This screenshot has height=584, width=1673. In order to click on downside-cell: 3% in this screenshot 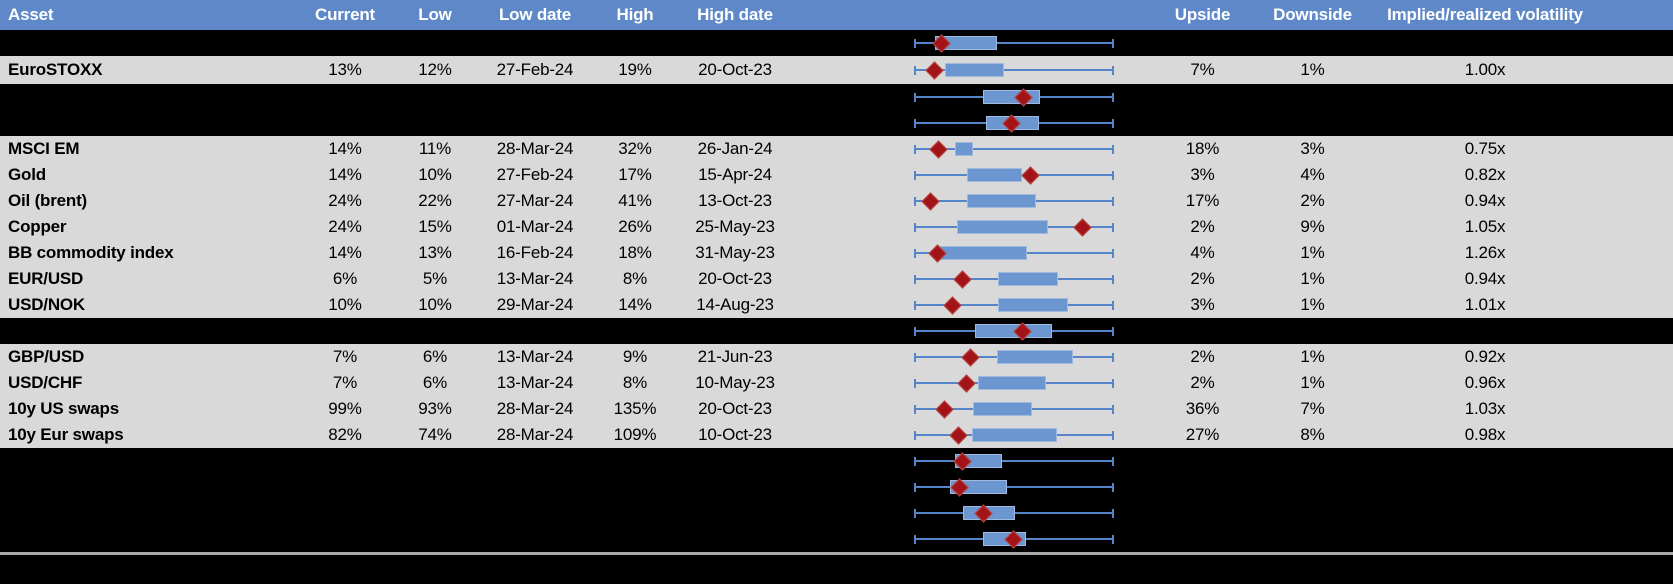, I will do `click(1312, 148)`.